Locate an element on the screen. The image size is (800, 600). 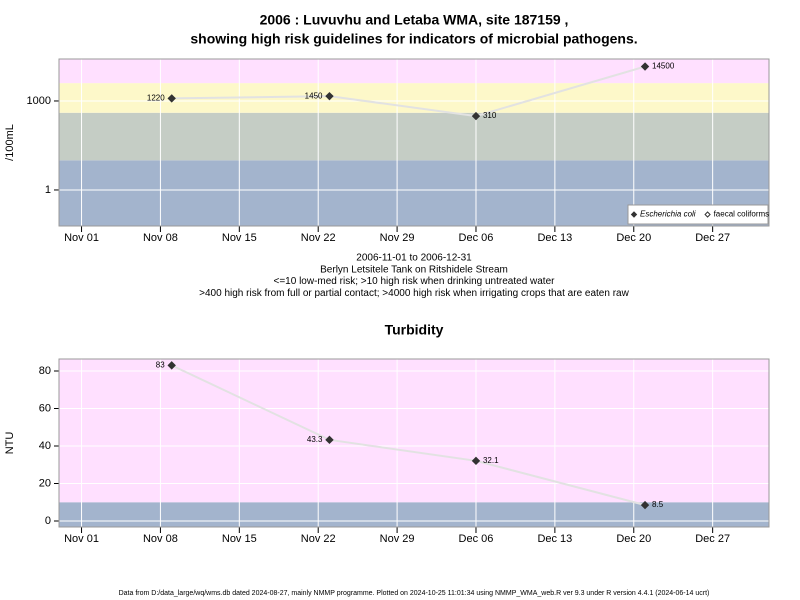
y-tick-label: 80 is located at coordinates (45, 371).